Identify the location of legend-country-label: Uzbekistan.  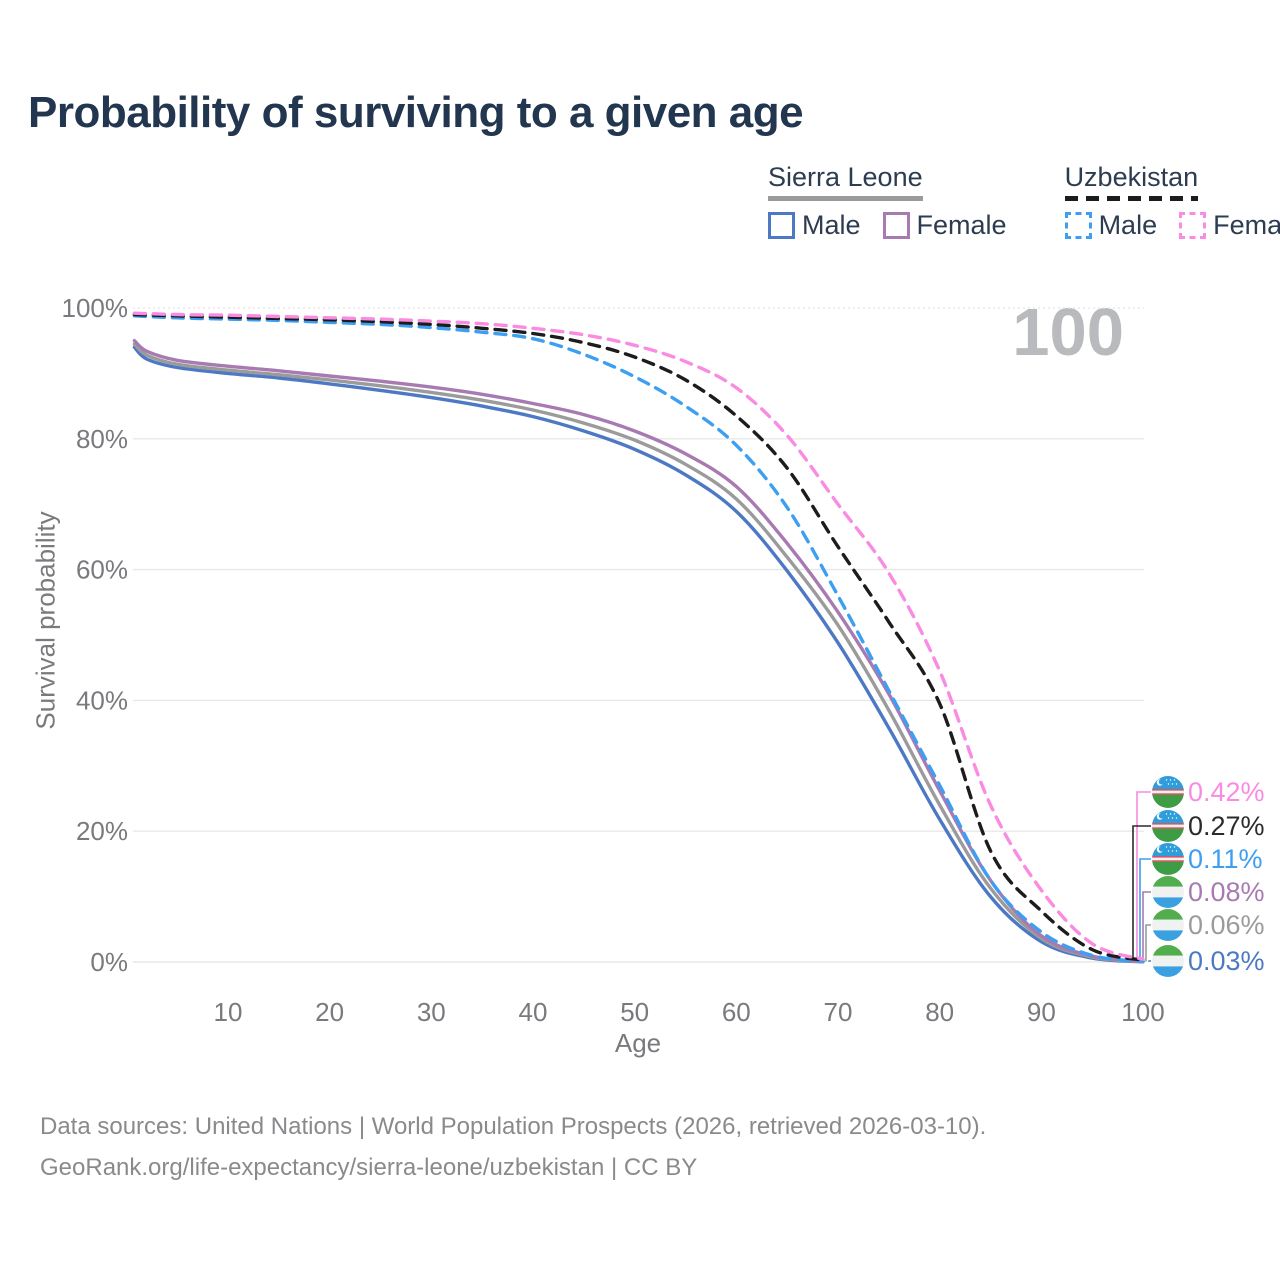
(1131, 177).